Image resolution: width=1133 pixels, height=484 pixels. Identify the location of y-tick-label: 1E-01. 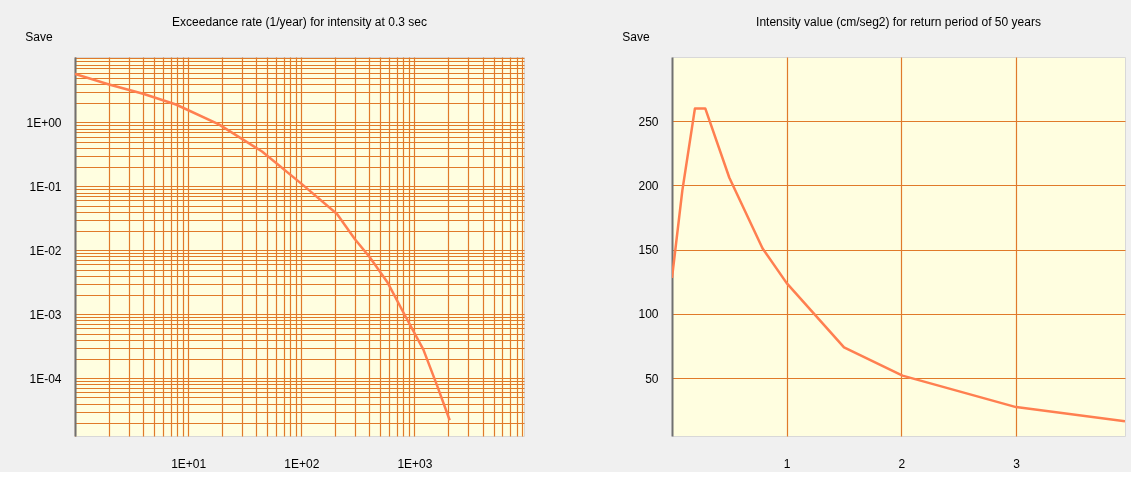
(45, 186).